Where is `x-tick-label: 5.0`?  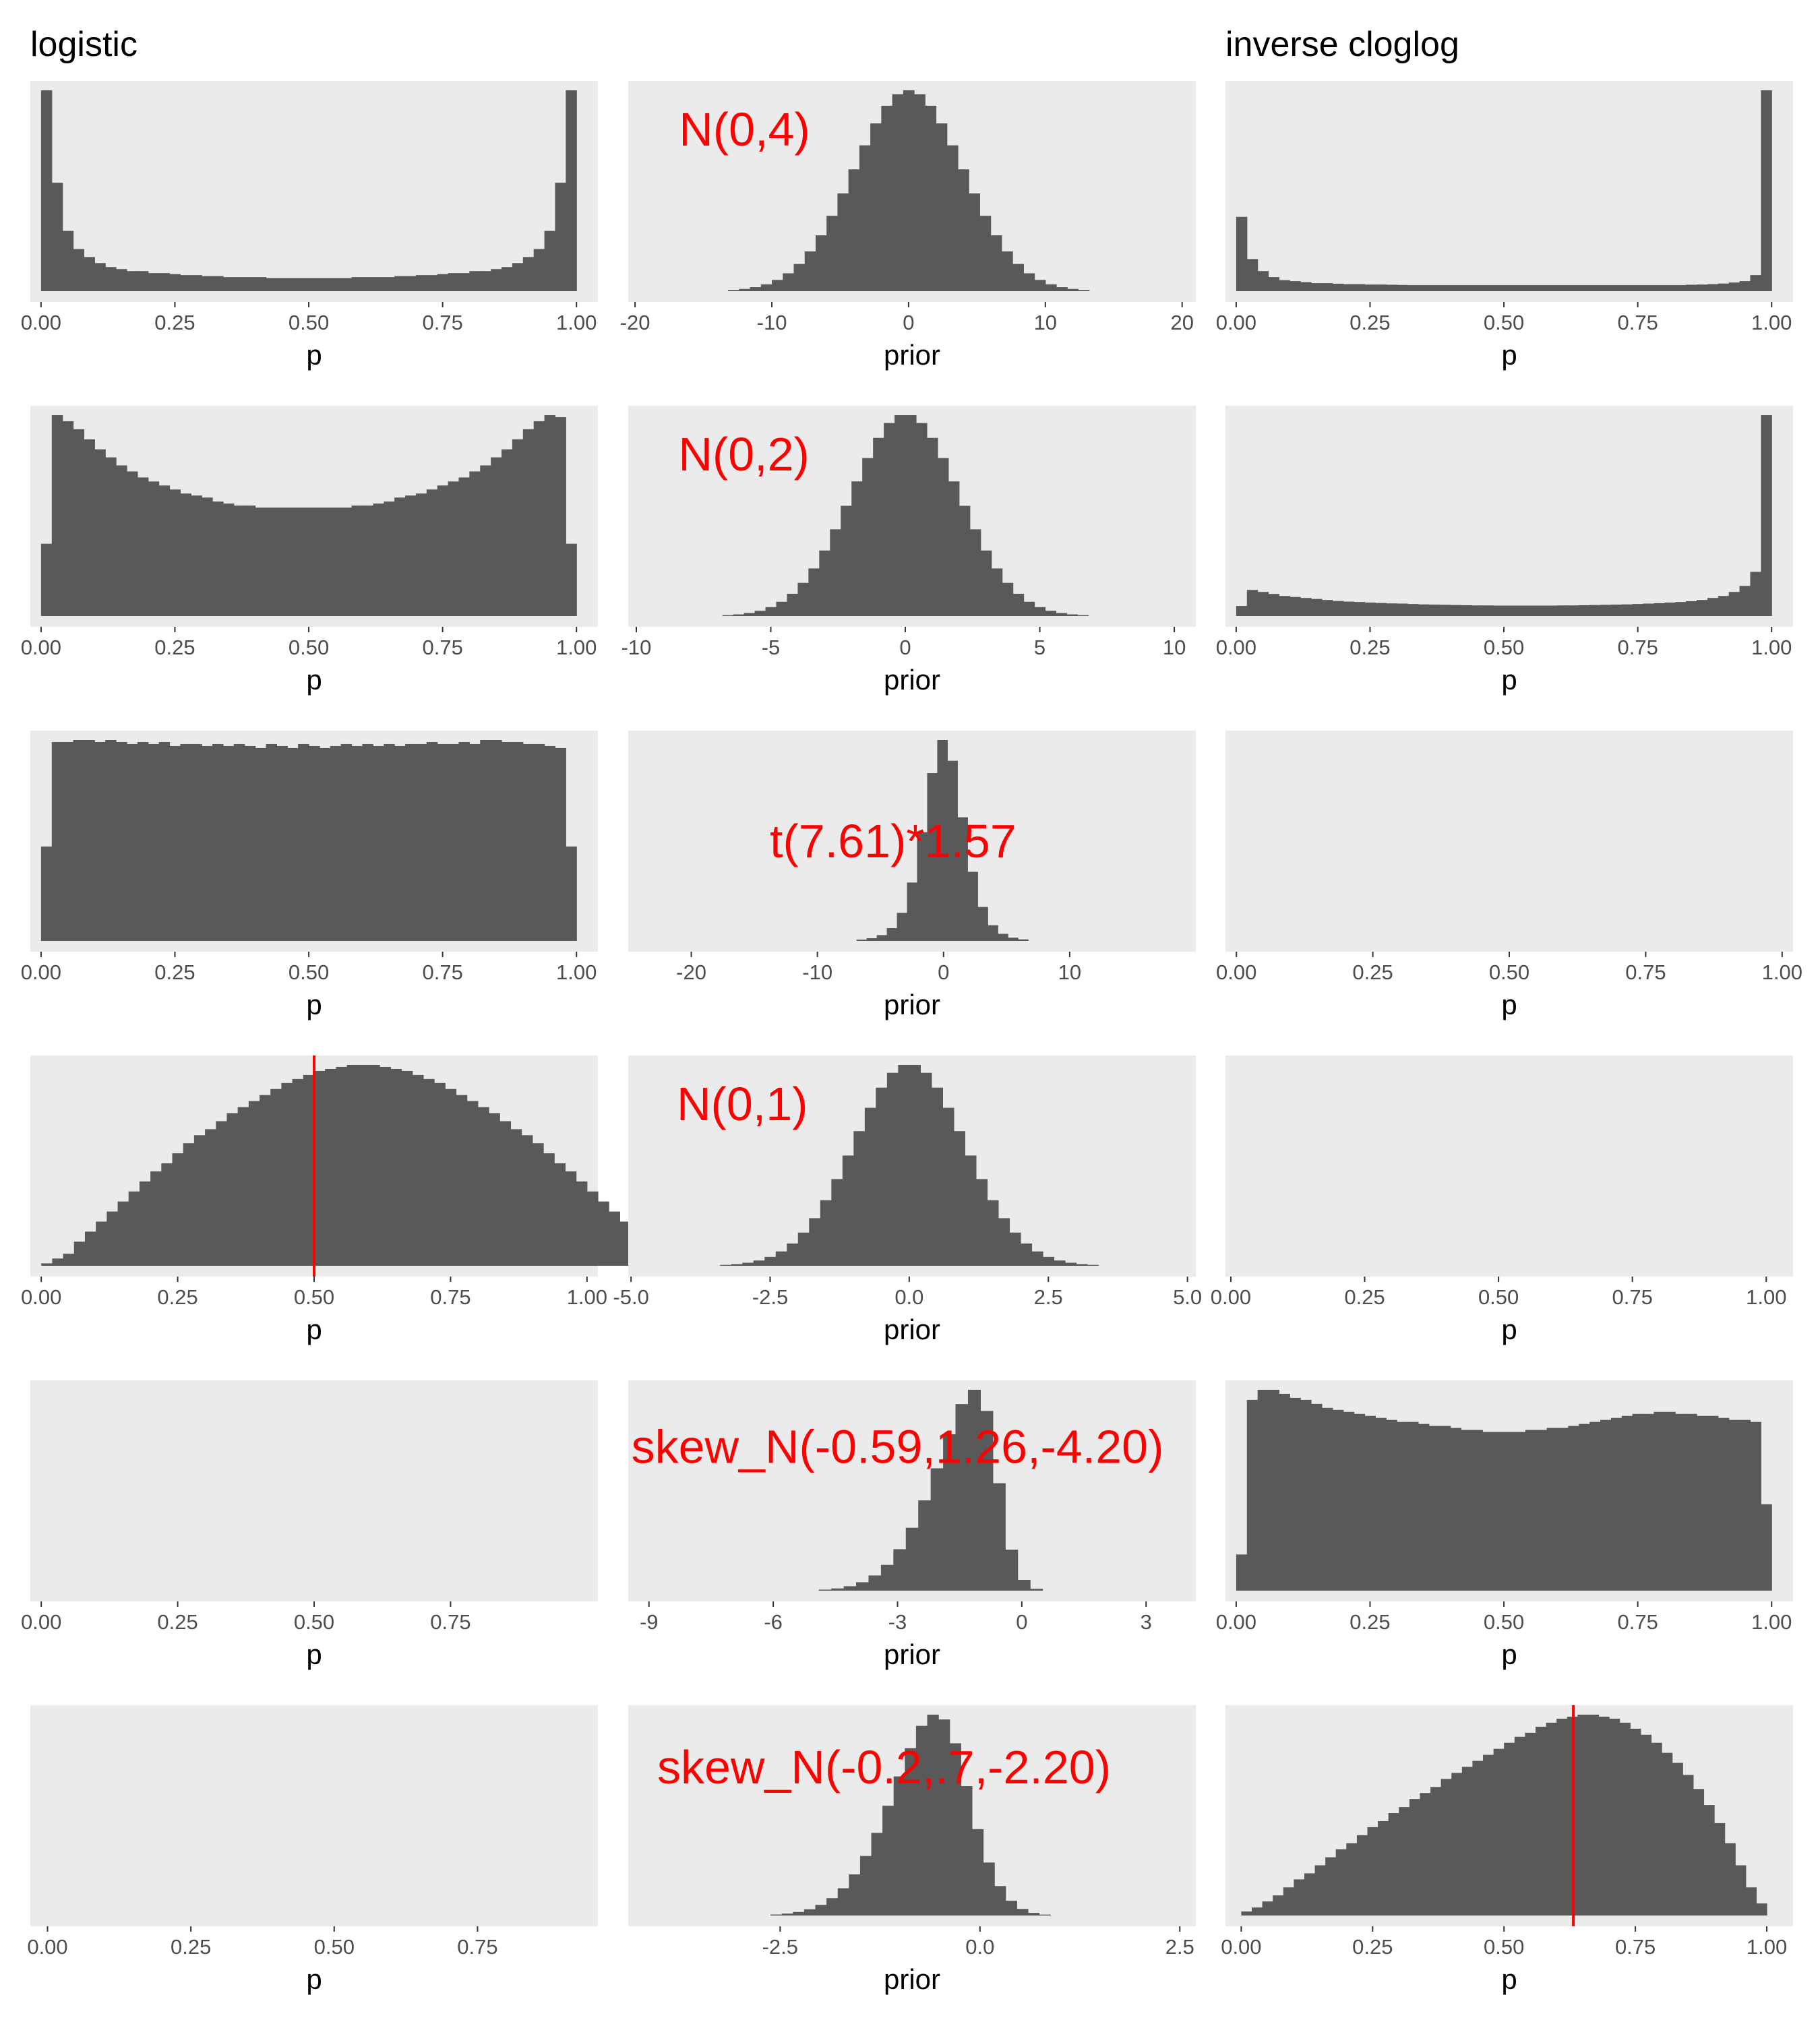 x-tick-label: 5.0 is located at coordinates (1187, 1297).